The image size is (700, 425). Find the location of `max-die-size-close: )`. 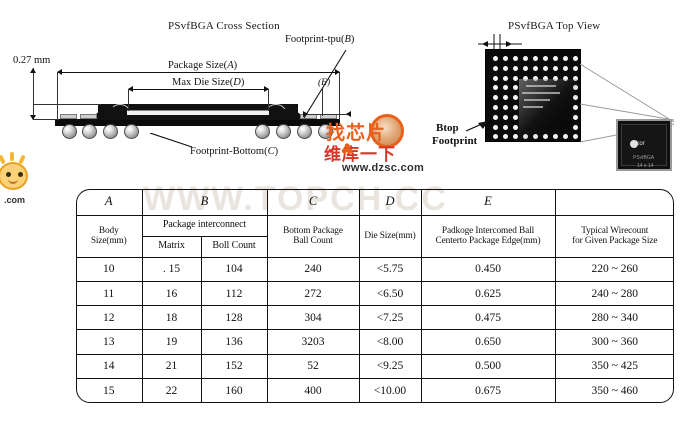

max-die-size-close: ) is located at coordinates (242, 82).